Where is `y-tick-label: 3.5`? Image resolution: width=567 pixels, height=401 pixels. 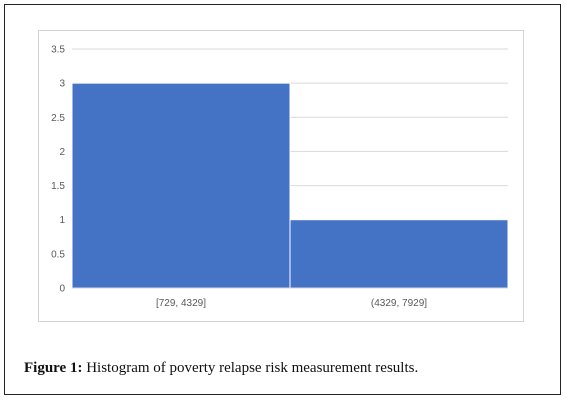 y-tick-label: 3.5 is located at coordinates (58, 50).